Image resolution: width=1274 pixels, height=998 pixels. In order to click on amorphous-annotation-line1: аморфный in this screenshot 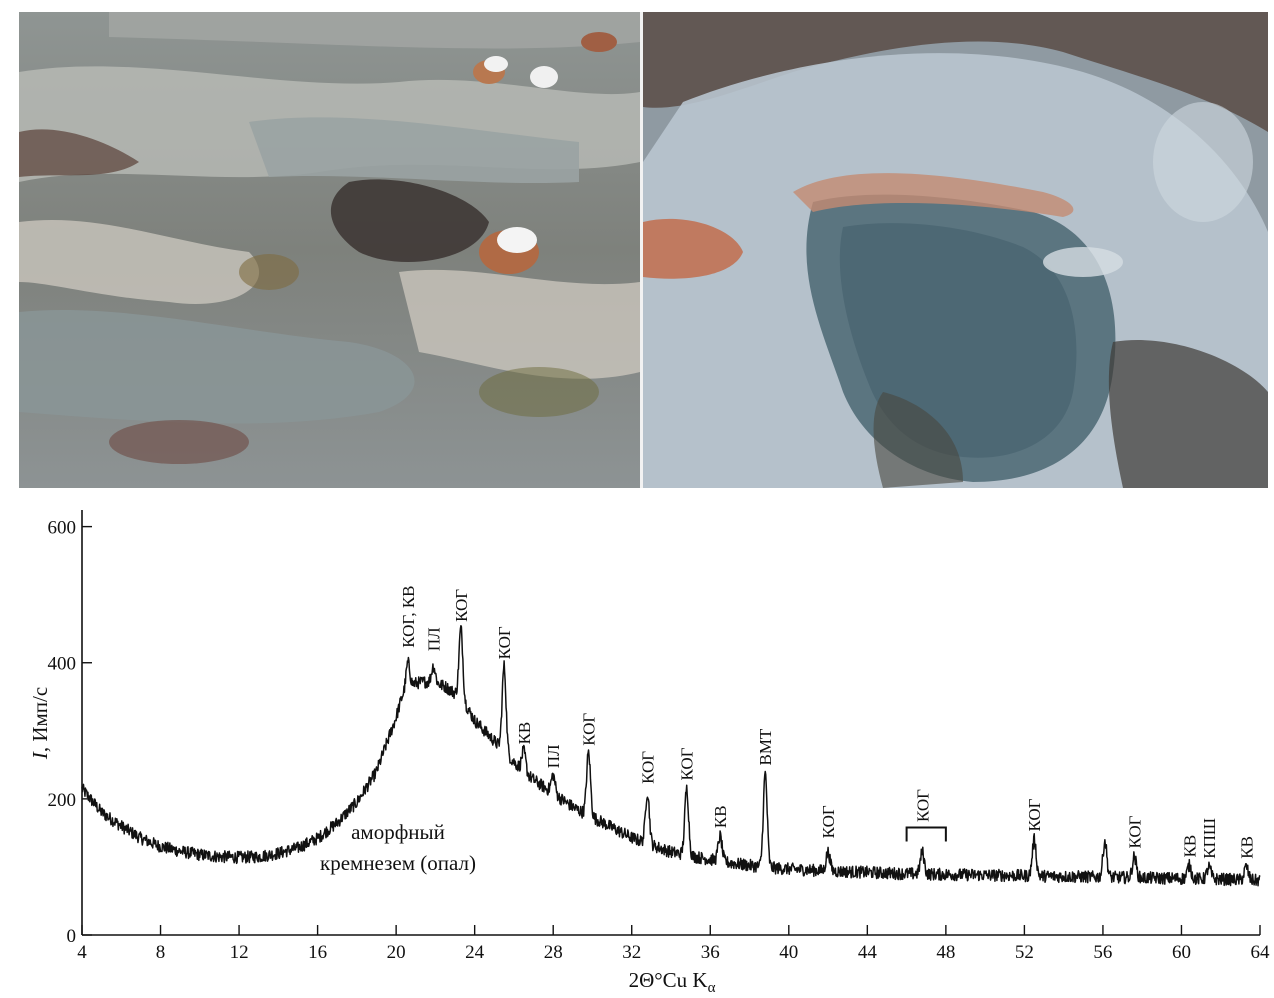, I will do `click(398, 832)`.